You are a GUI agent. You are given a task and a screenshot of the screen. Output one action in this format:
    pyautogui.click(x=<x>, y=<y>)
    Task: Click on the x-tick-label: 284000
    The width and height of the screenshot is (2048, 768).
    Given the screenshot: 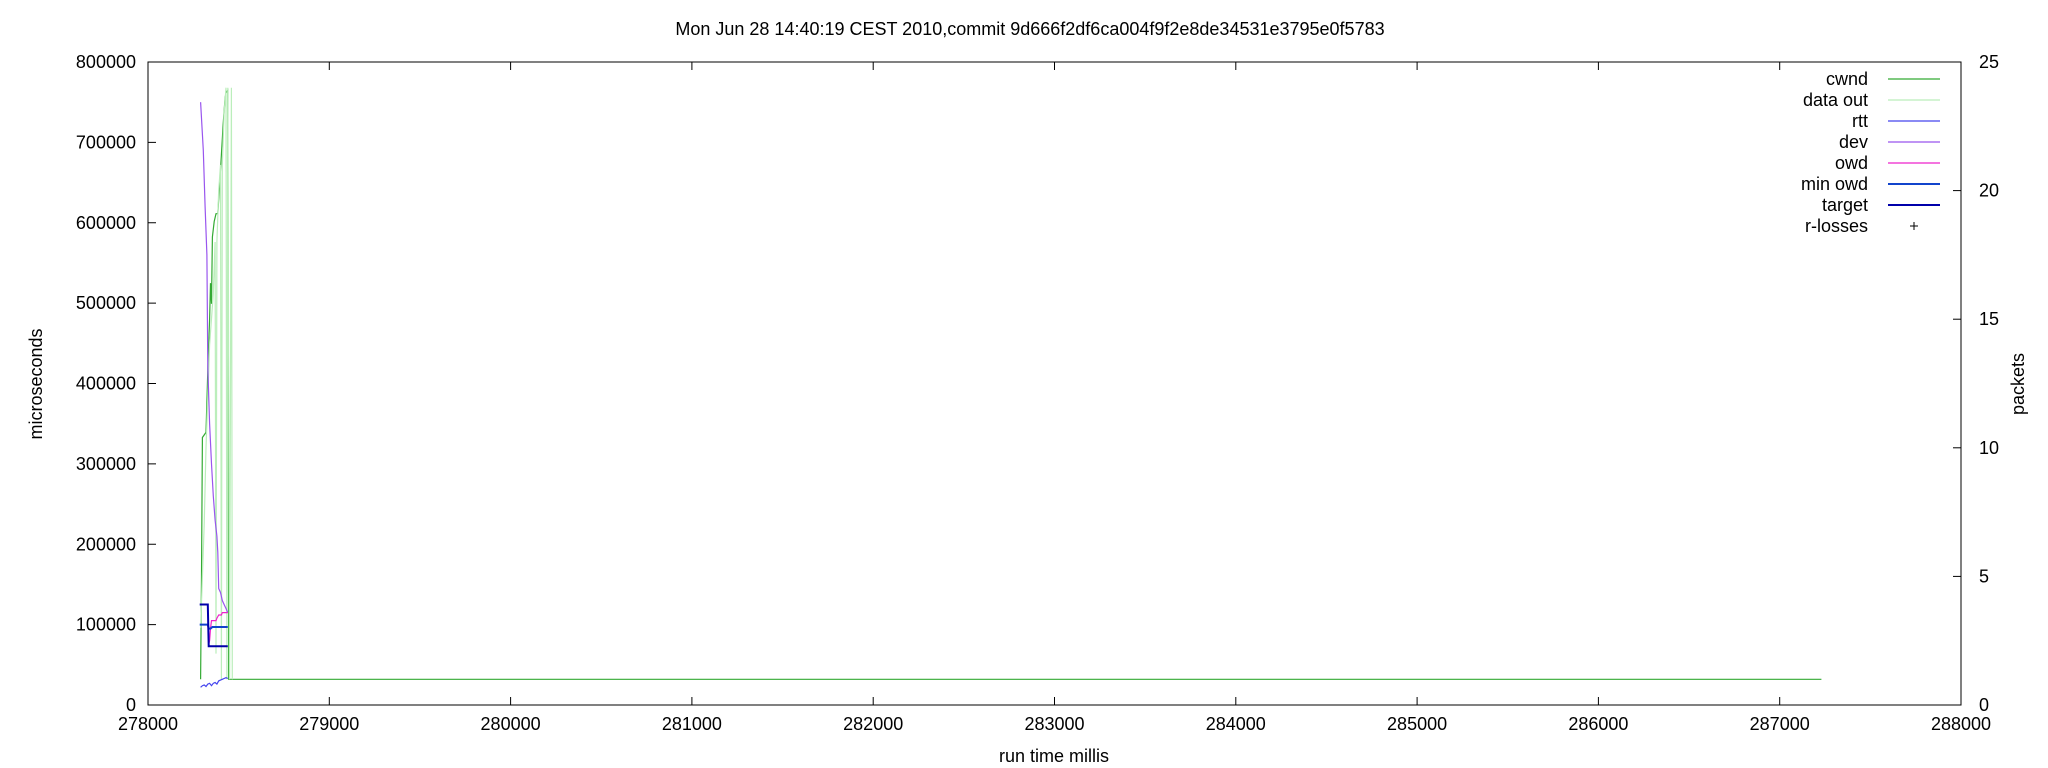 What is the action you would take?
    pyautogui.click(x=1236, y=724)
    